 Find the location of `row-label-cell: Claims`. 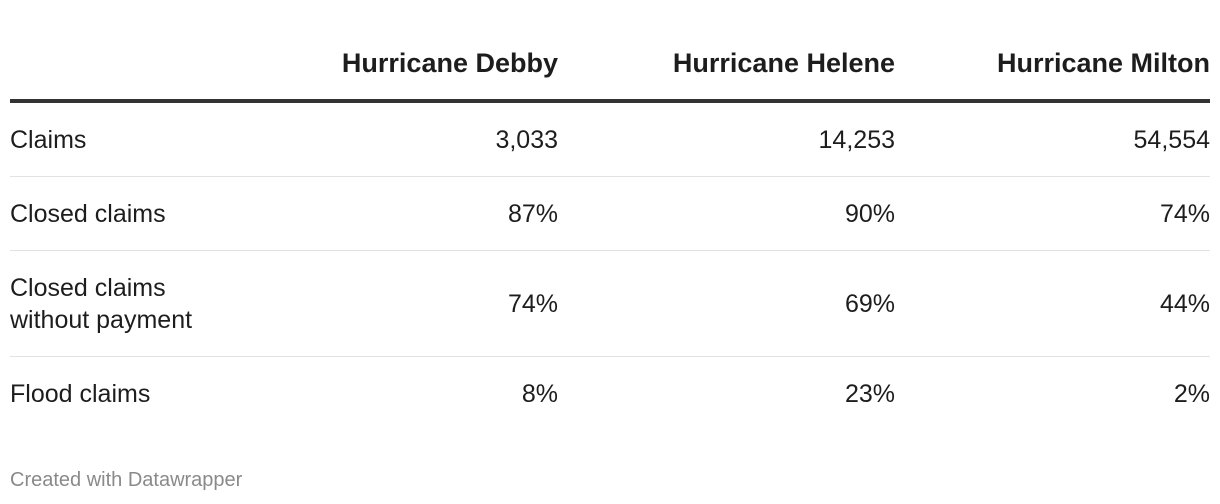

row-label-cell: Claims is located at coordinates (160, 139).